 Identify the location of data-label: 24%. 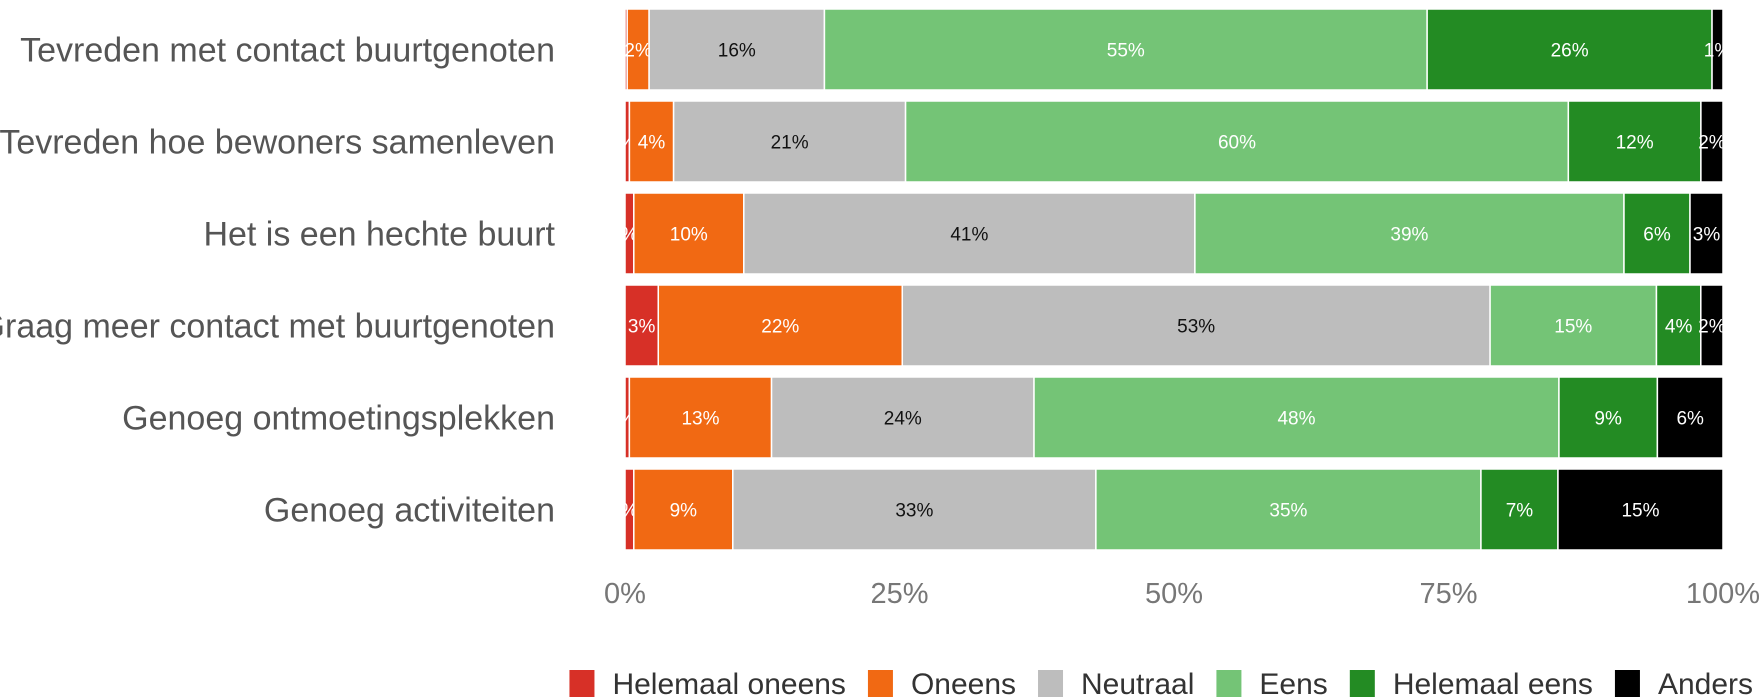
(903, 419).